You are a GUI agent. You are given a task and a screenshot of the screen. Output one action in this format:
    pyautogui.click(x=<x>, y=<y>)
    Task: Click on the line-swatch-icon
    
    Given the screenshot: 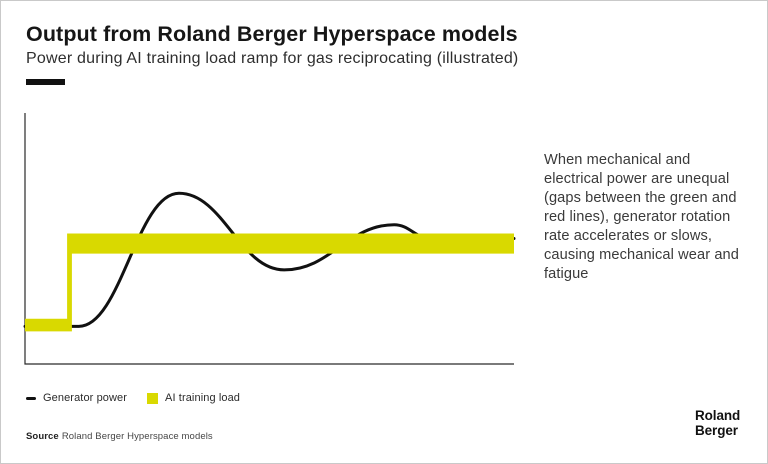 What is the action you would take?
    pyautogui.click(x=31, y=398)
    